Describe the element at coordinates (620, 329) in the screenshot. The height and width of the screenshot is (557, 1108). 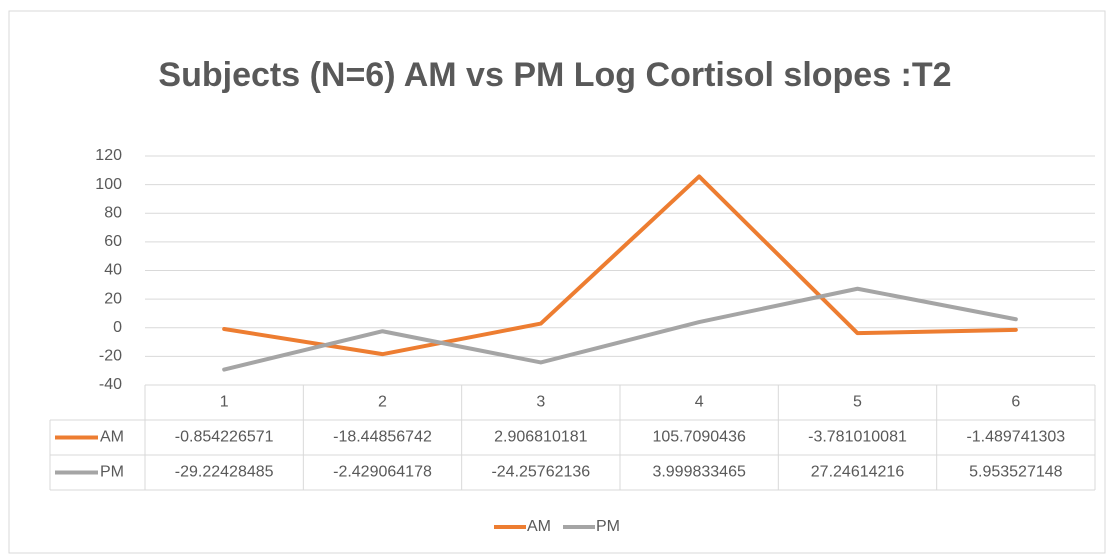
I see `series-line` at that location.